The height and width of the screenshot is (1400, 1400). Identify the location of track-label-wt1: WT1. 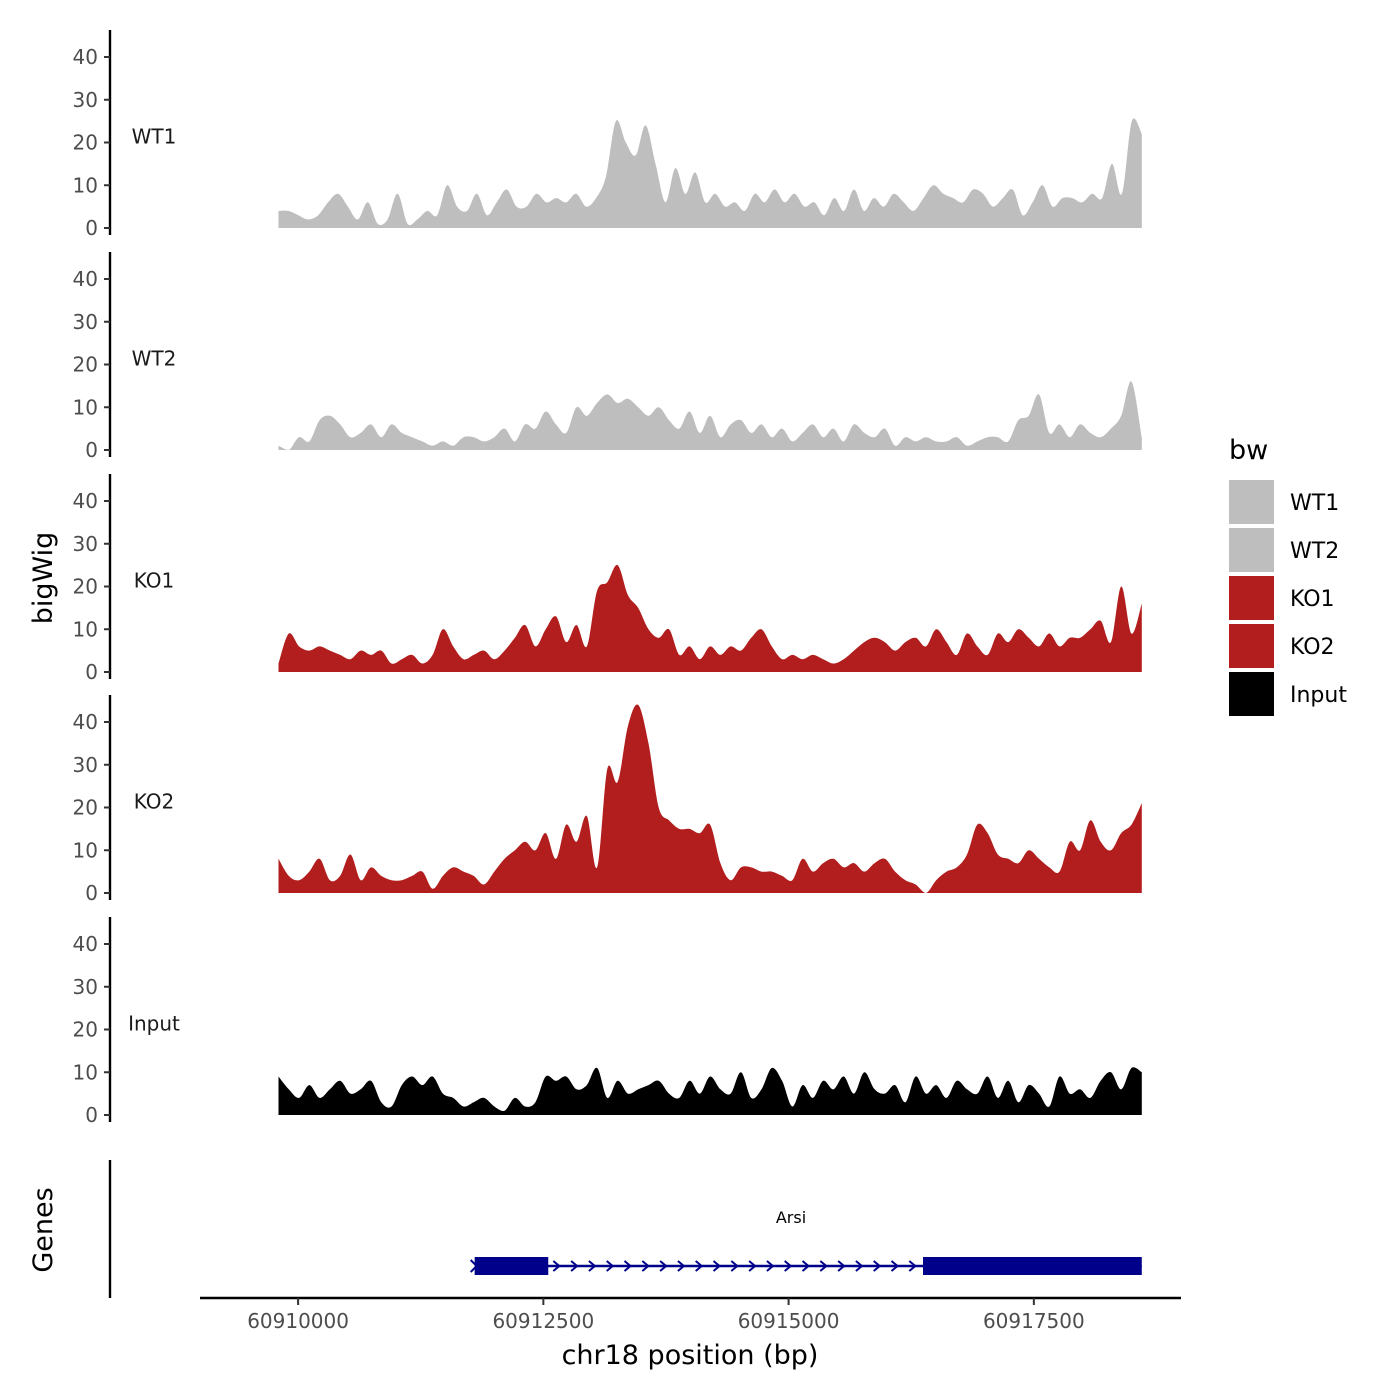
(154, 137).